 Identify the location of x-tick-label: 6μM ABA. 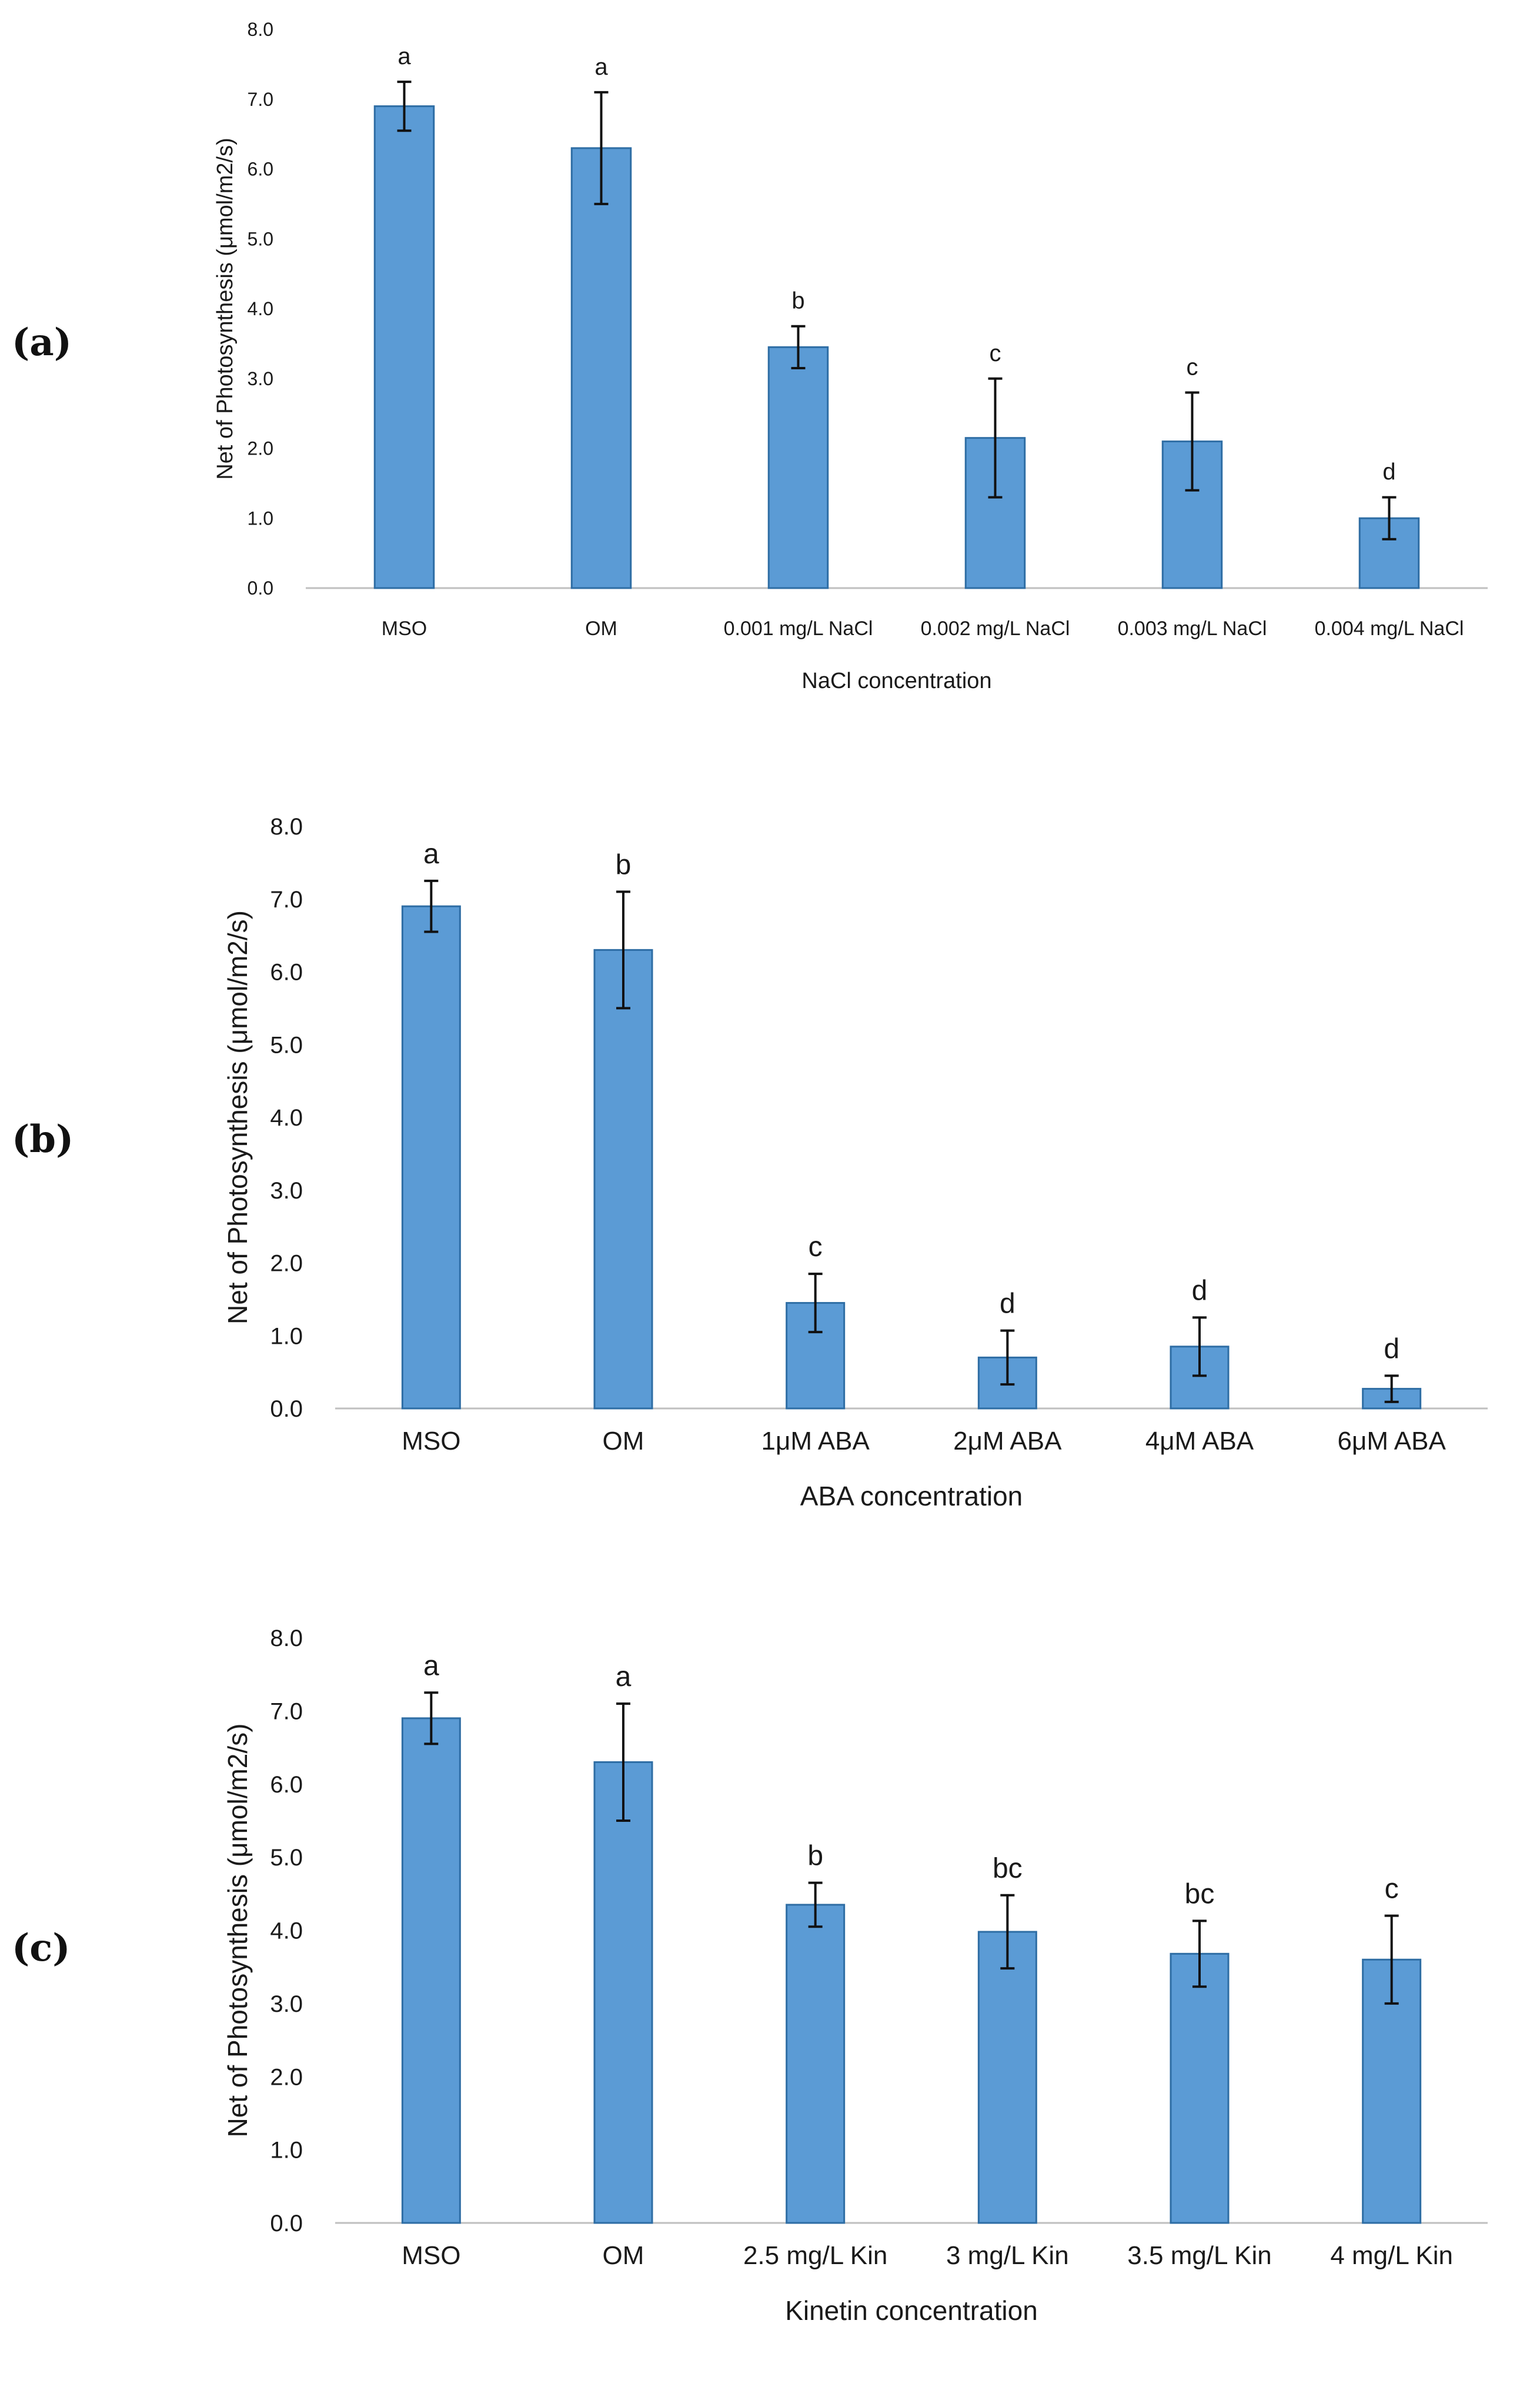
(1392, 1441).